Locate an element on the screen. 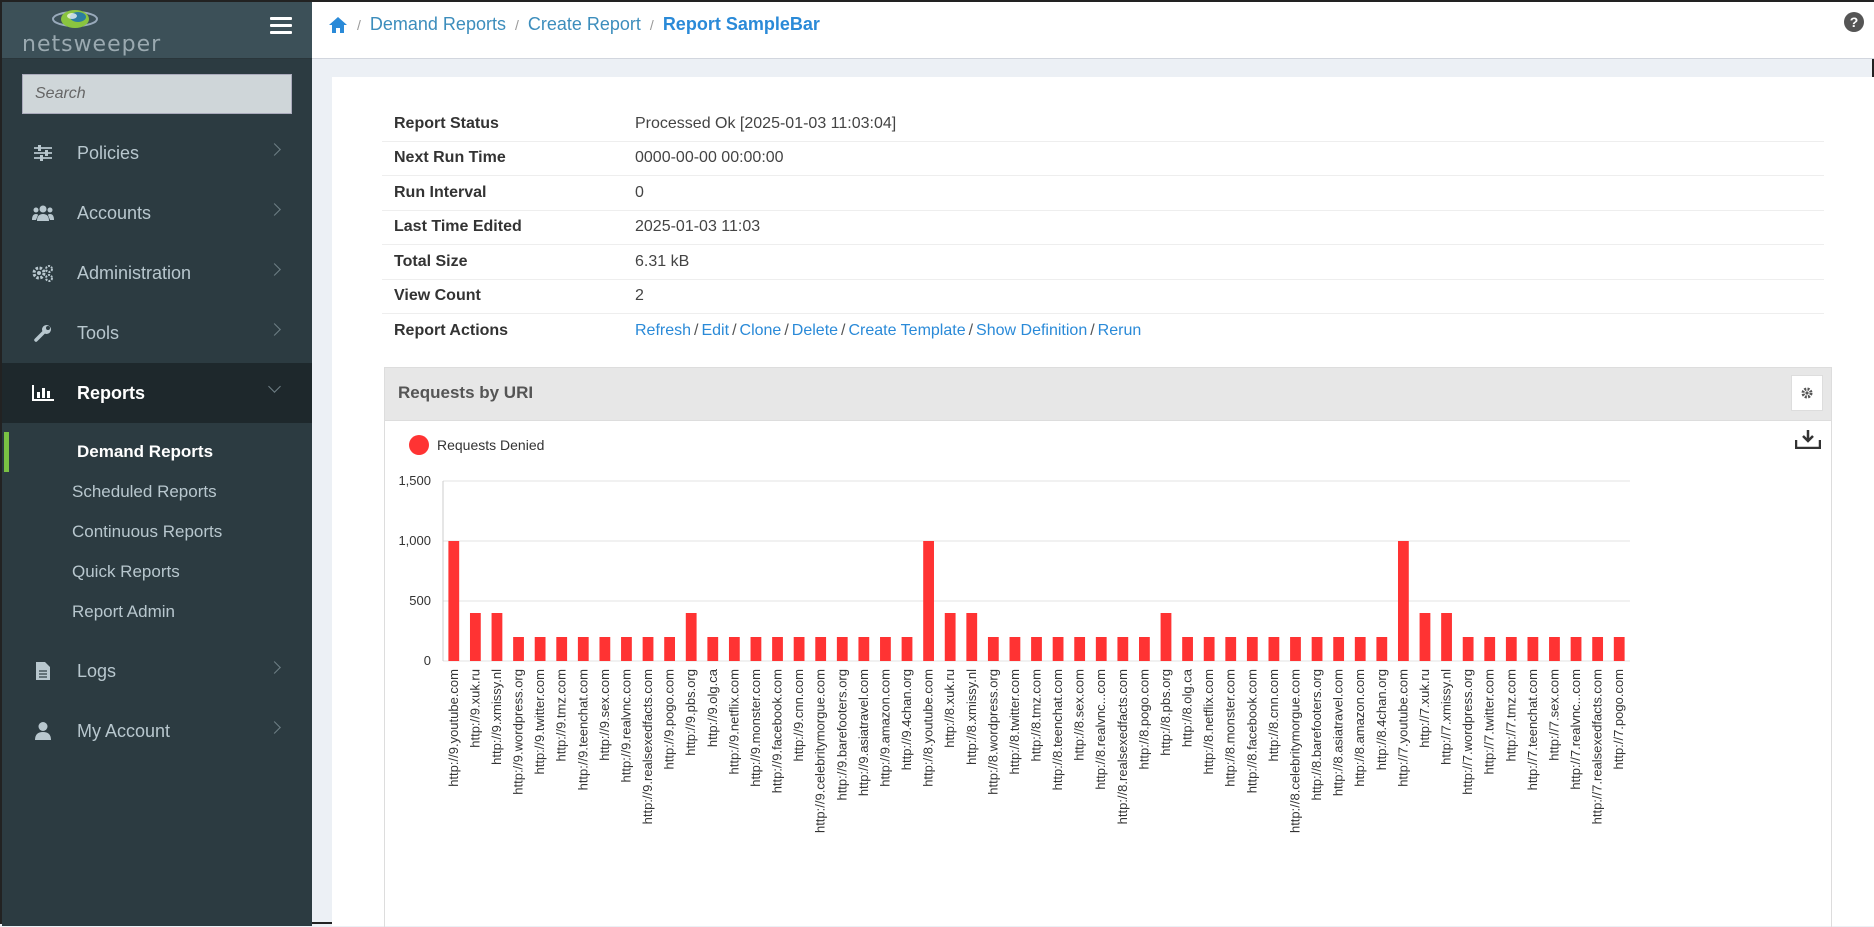 The width and height of the screenshot is (1874, 927). edit-link: Edit is located at coordinates (715, 330).